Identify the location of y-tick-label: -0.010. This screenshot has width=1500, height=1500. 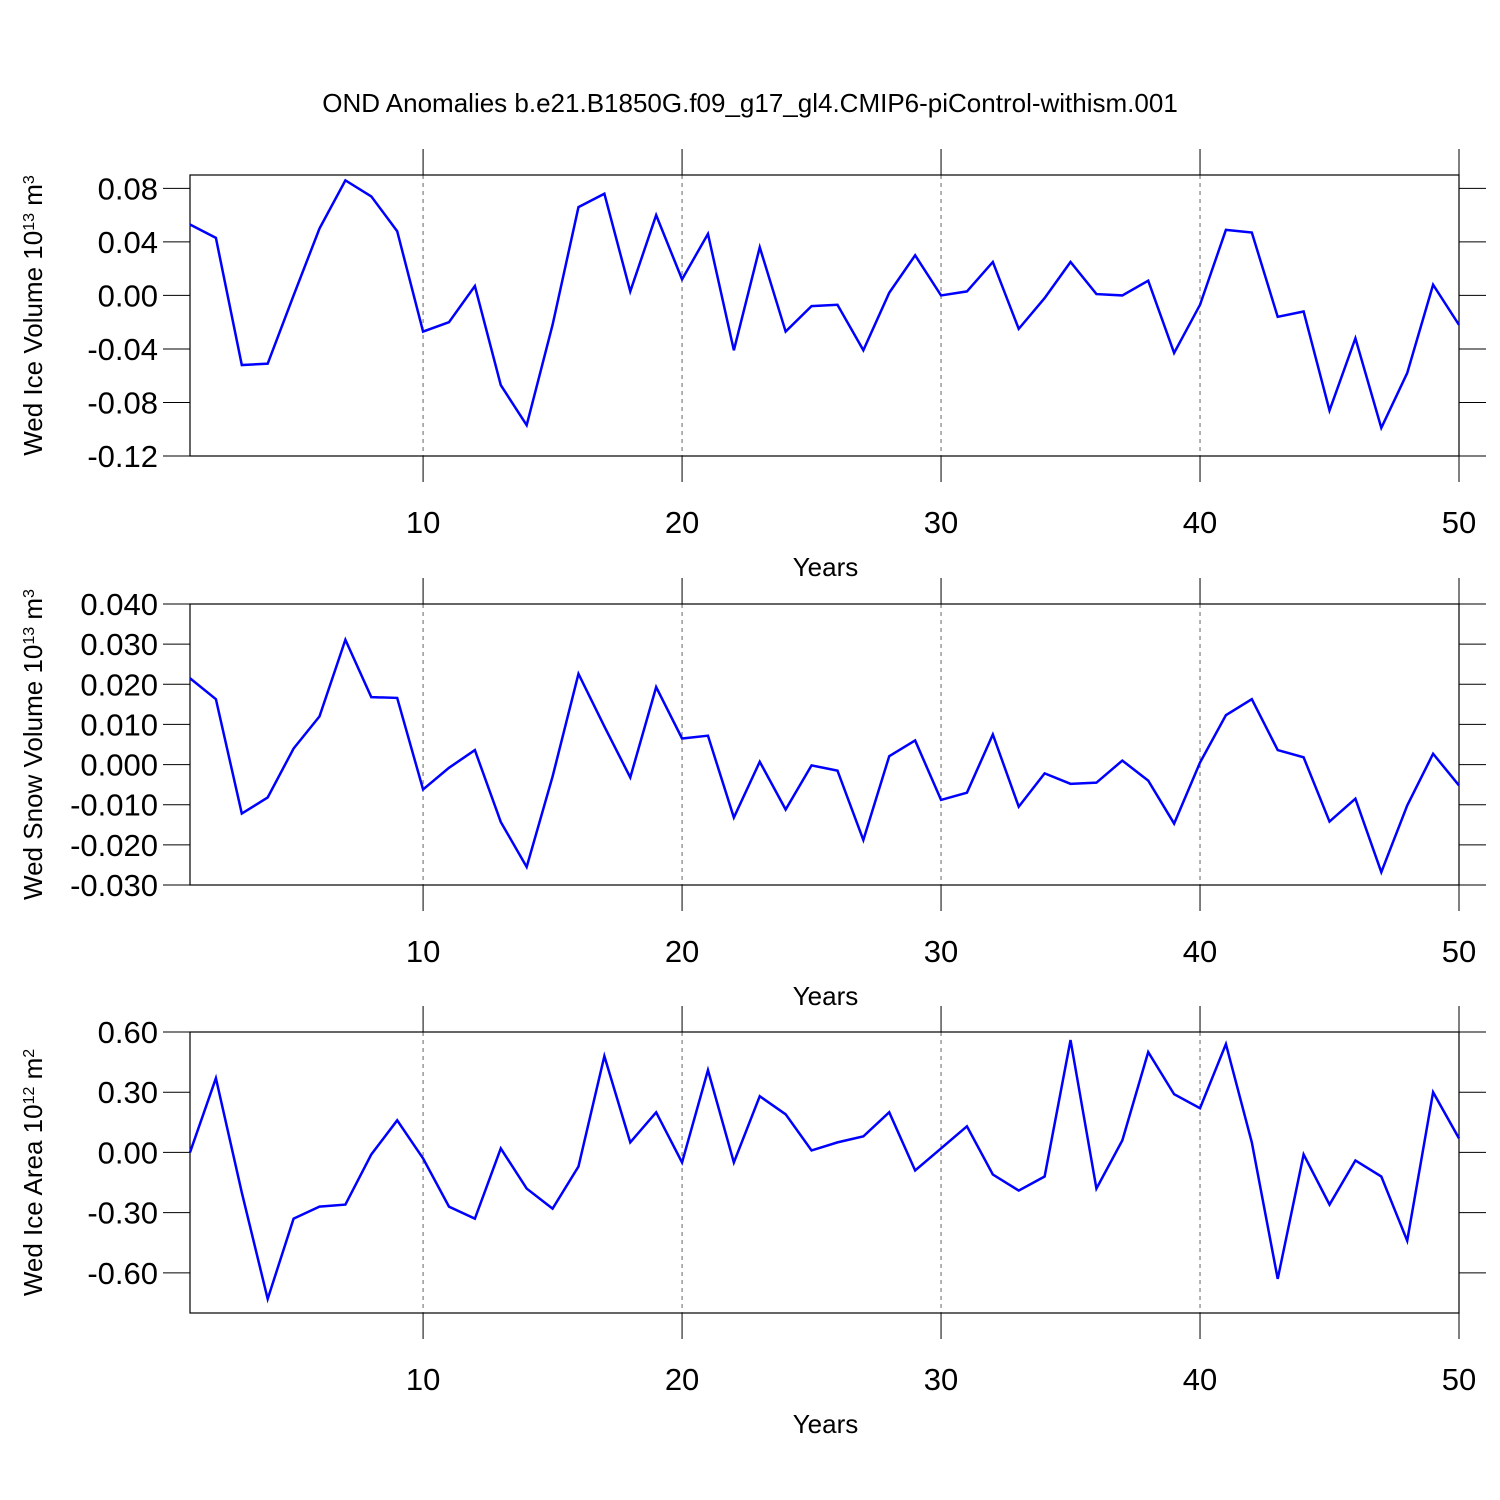
(114, 805).